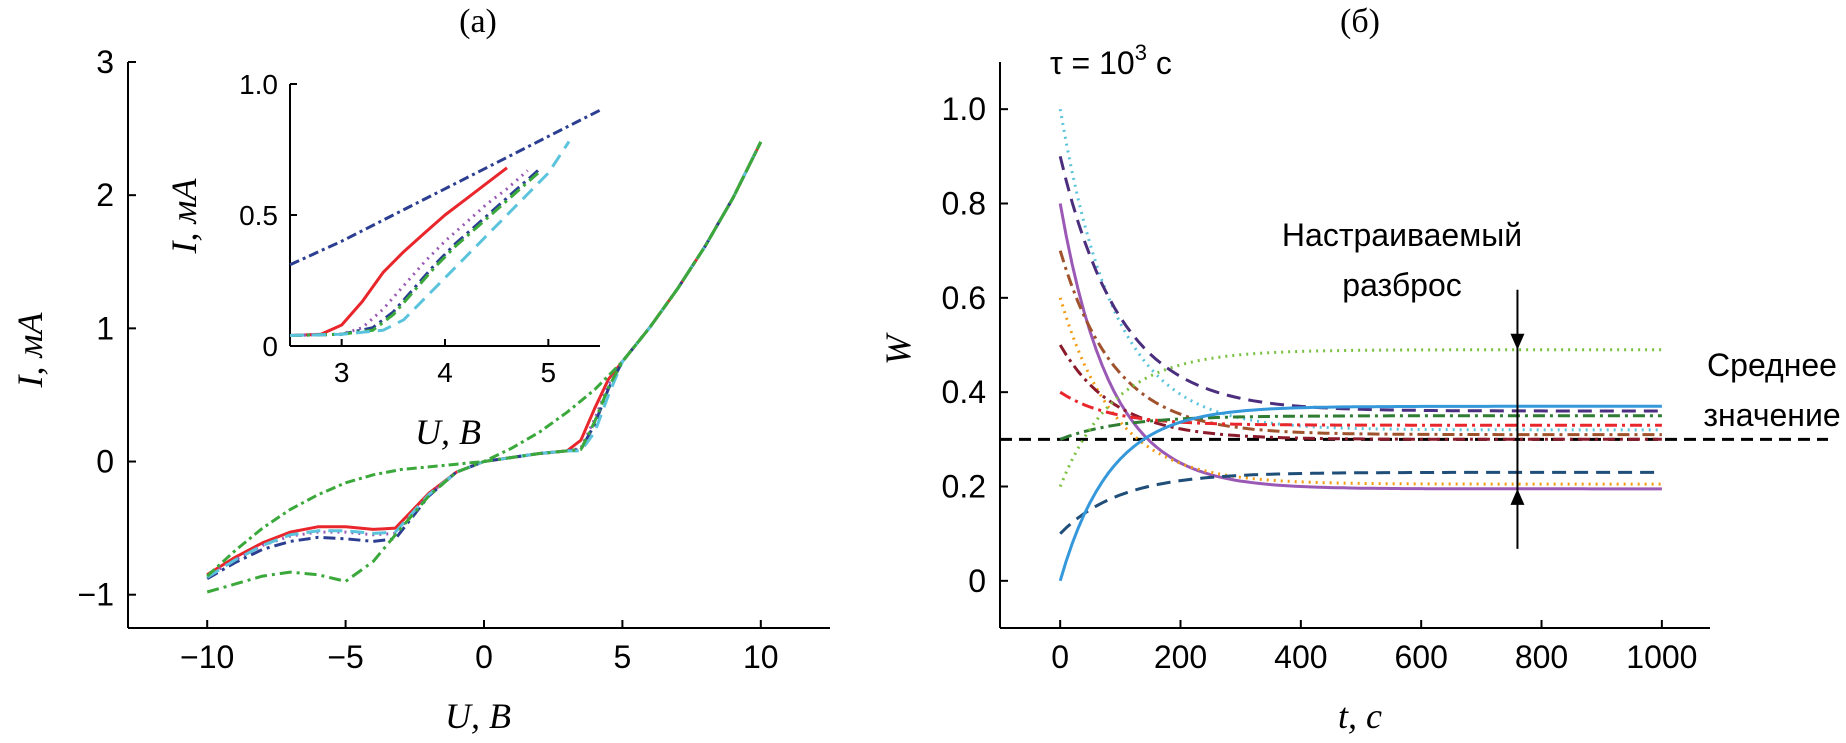 This screenshot has width=1846, height=743. Describe the element at coordinates (207, 657) in the screenshot. I see `panel-a-x-tick-label: −10` at that location.